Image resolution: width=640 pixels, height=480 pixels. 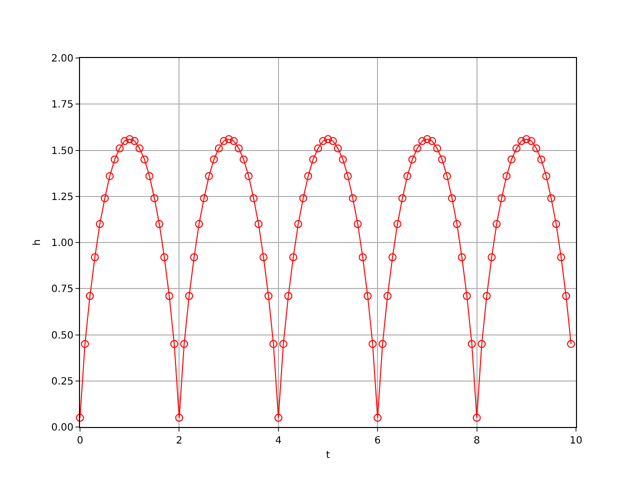 What do you see at coordinates (62, 105) in the screenshot?
I see `y-tick-label: 1.75` at bounding box center [62, 105].